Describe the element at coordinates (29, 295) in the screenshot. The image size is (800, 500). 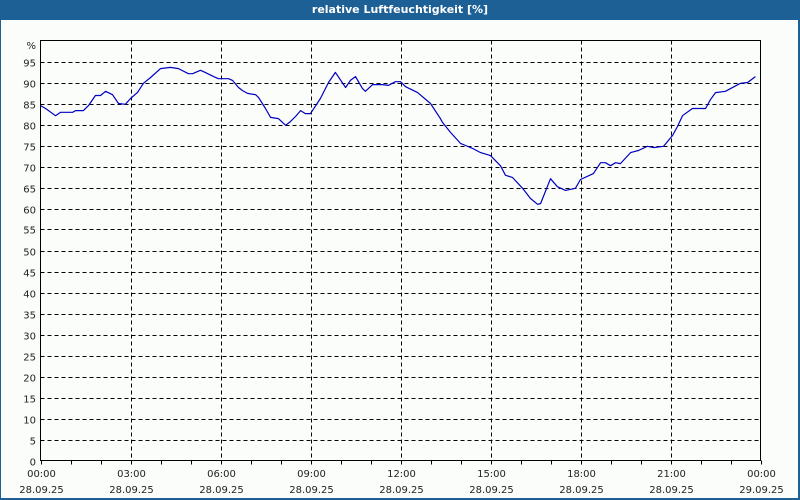
I see `y-tick-label: 40` at that location.